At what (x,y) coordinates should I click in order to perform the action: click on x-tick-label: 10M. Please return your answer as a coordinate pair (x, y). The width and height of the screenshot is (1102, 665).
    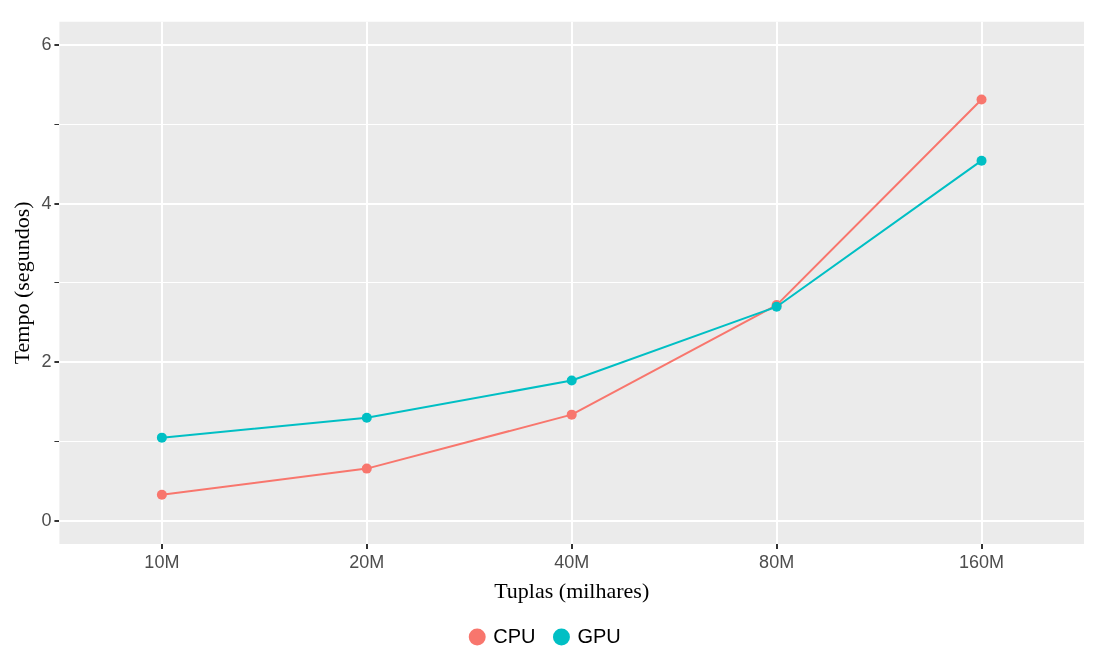
    Looking at the image, I should click on (162, 561).